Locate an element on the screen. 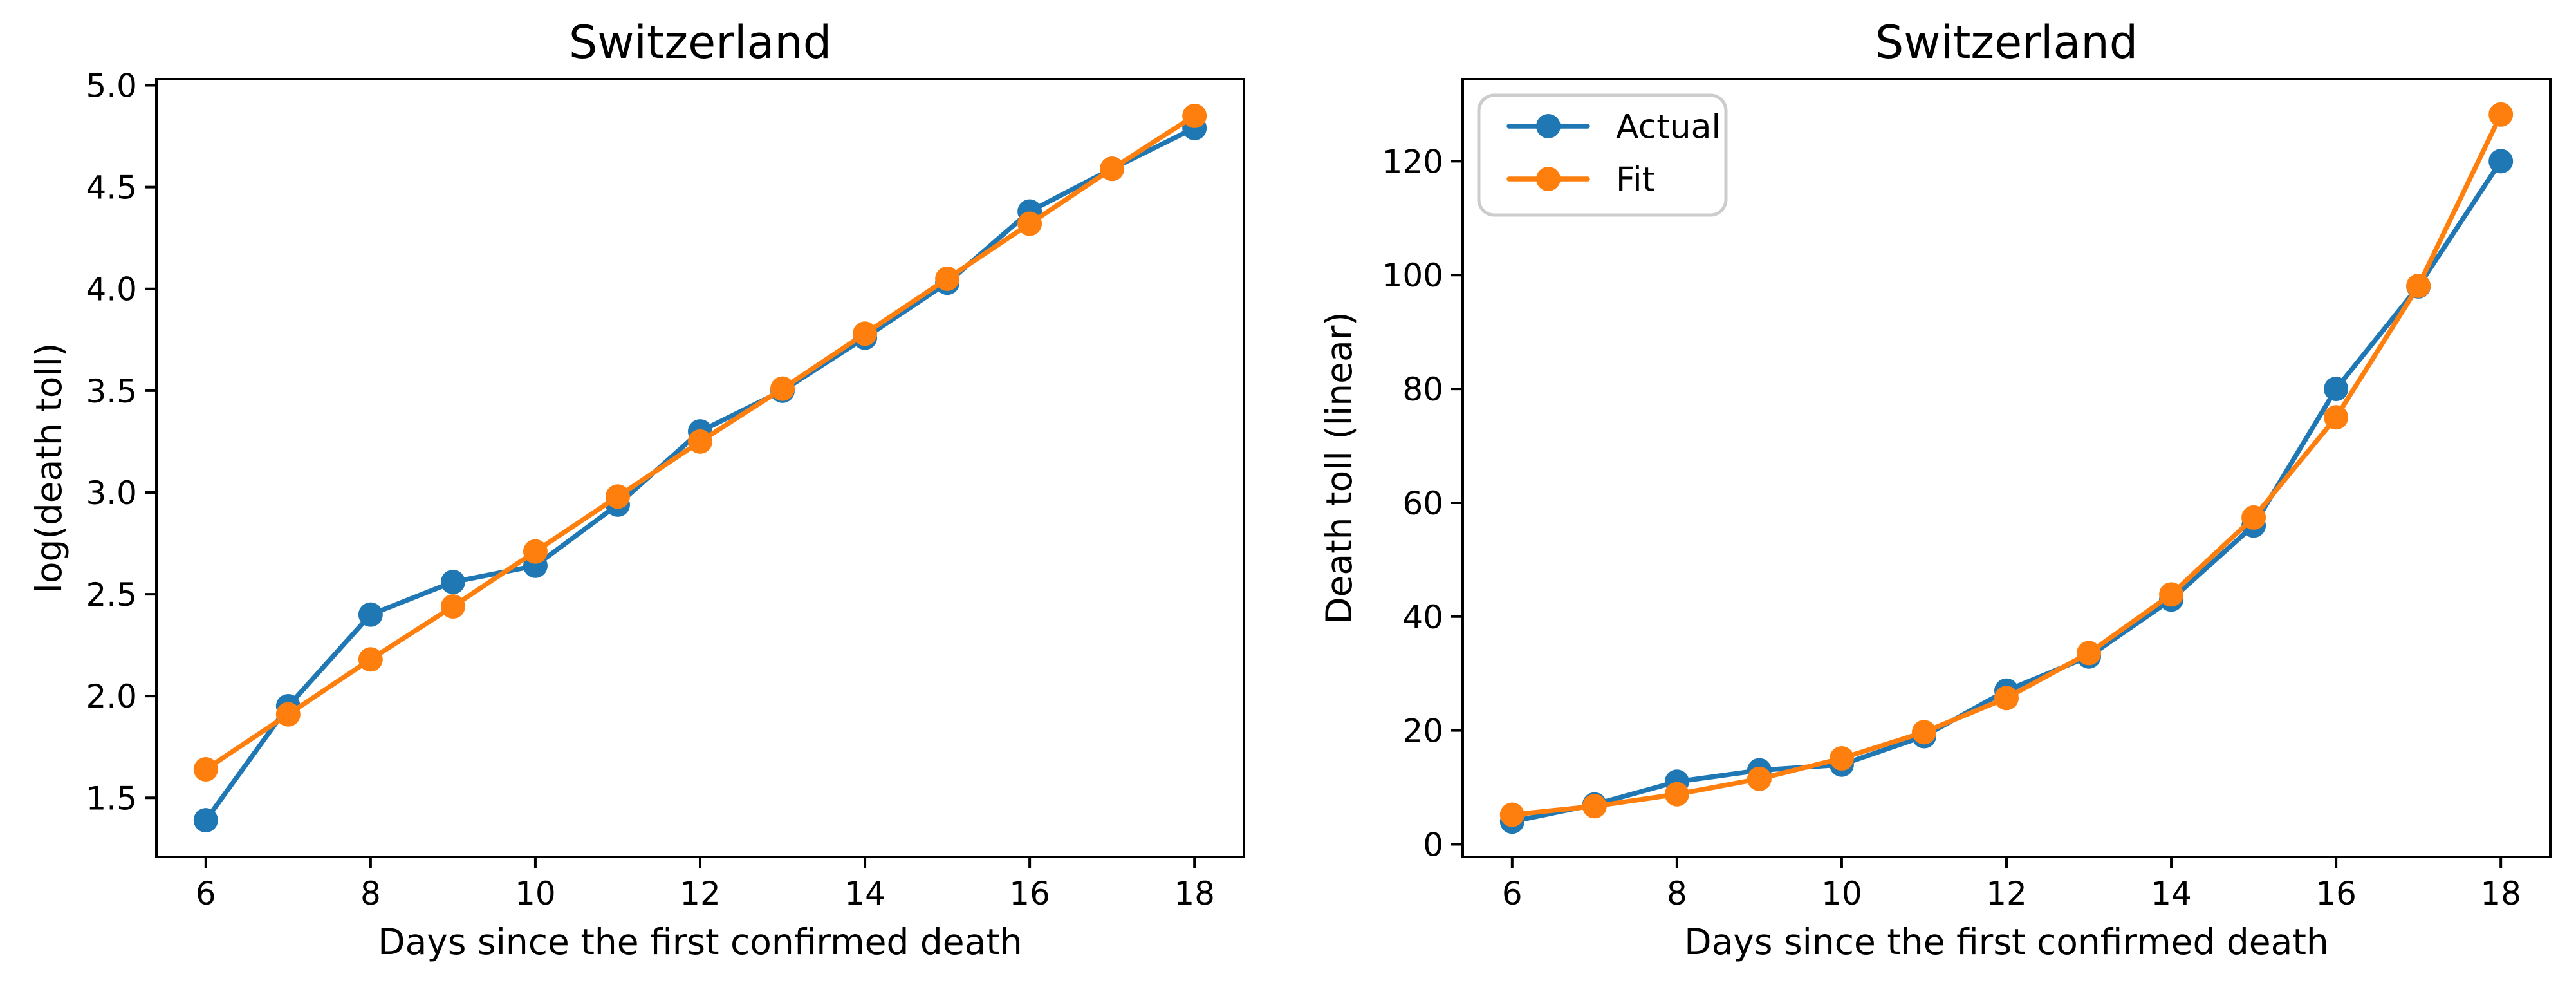  y-axis: 1.5 2.0 2.5 3.0 3.5 4.0 4.5 5.0 is located at coordinates (121, 442).